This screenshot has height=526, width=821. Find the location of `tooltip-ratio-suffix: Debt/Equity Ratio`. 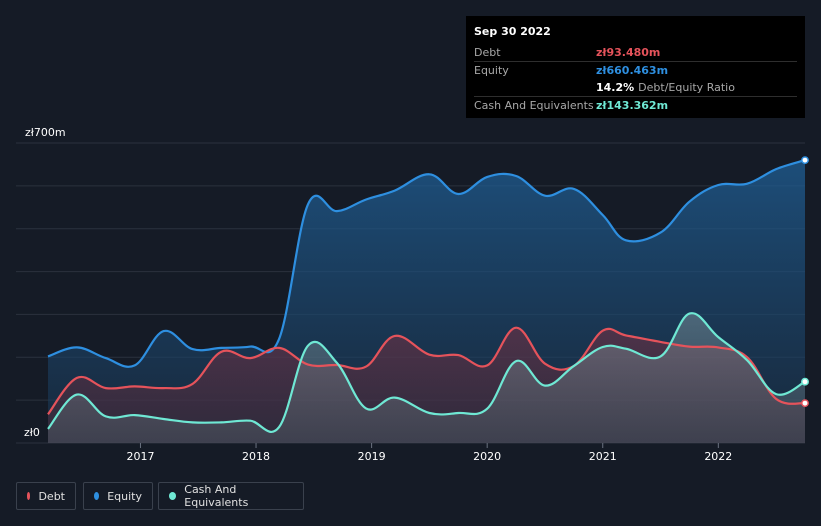

tooltip-ratio-suffix: Debt/Equity Ratio is located at coordinates (686, 87).